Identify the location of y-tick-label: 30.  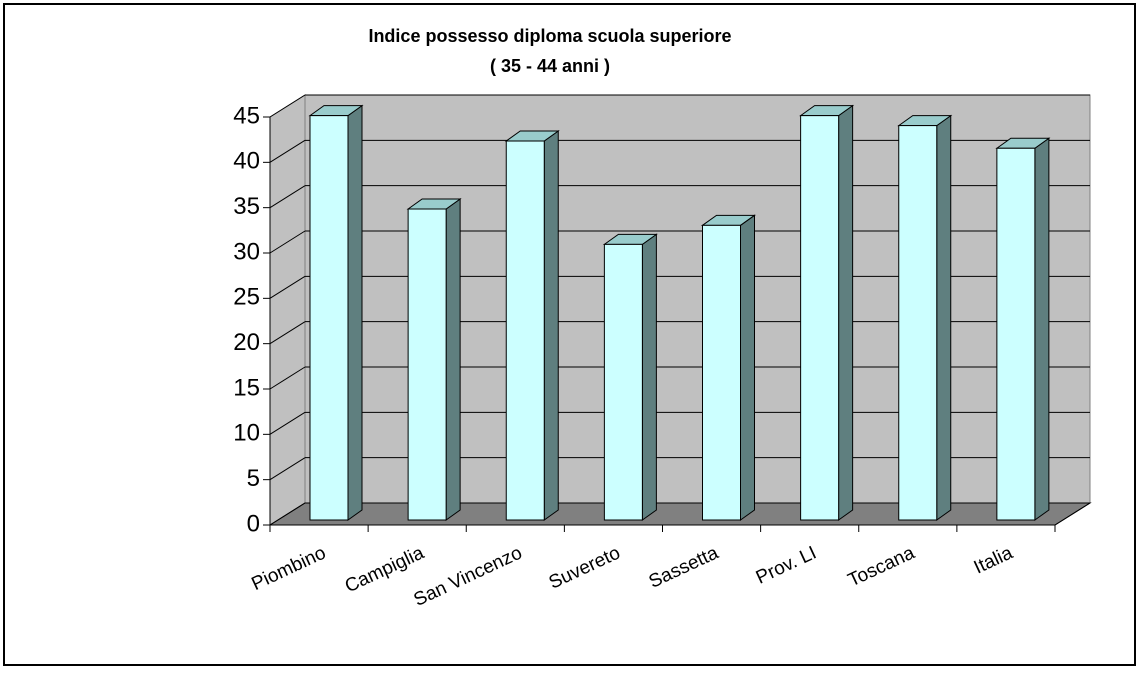
(246, 251).